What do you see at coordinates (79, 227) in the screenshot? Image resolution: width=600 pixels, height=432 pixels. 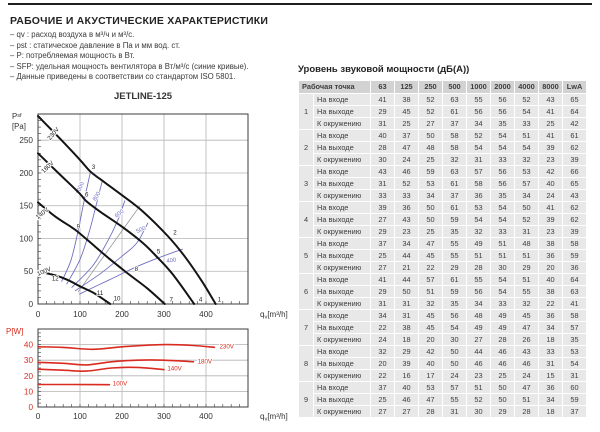 I see `operating-point-9: 9` at bounding box center [79, 227].